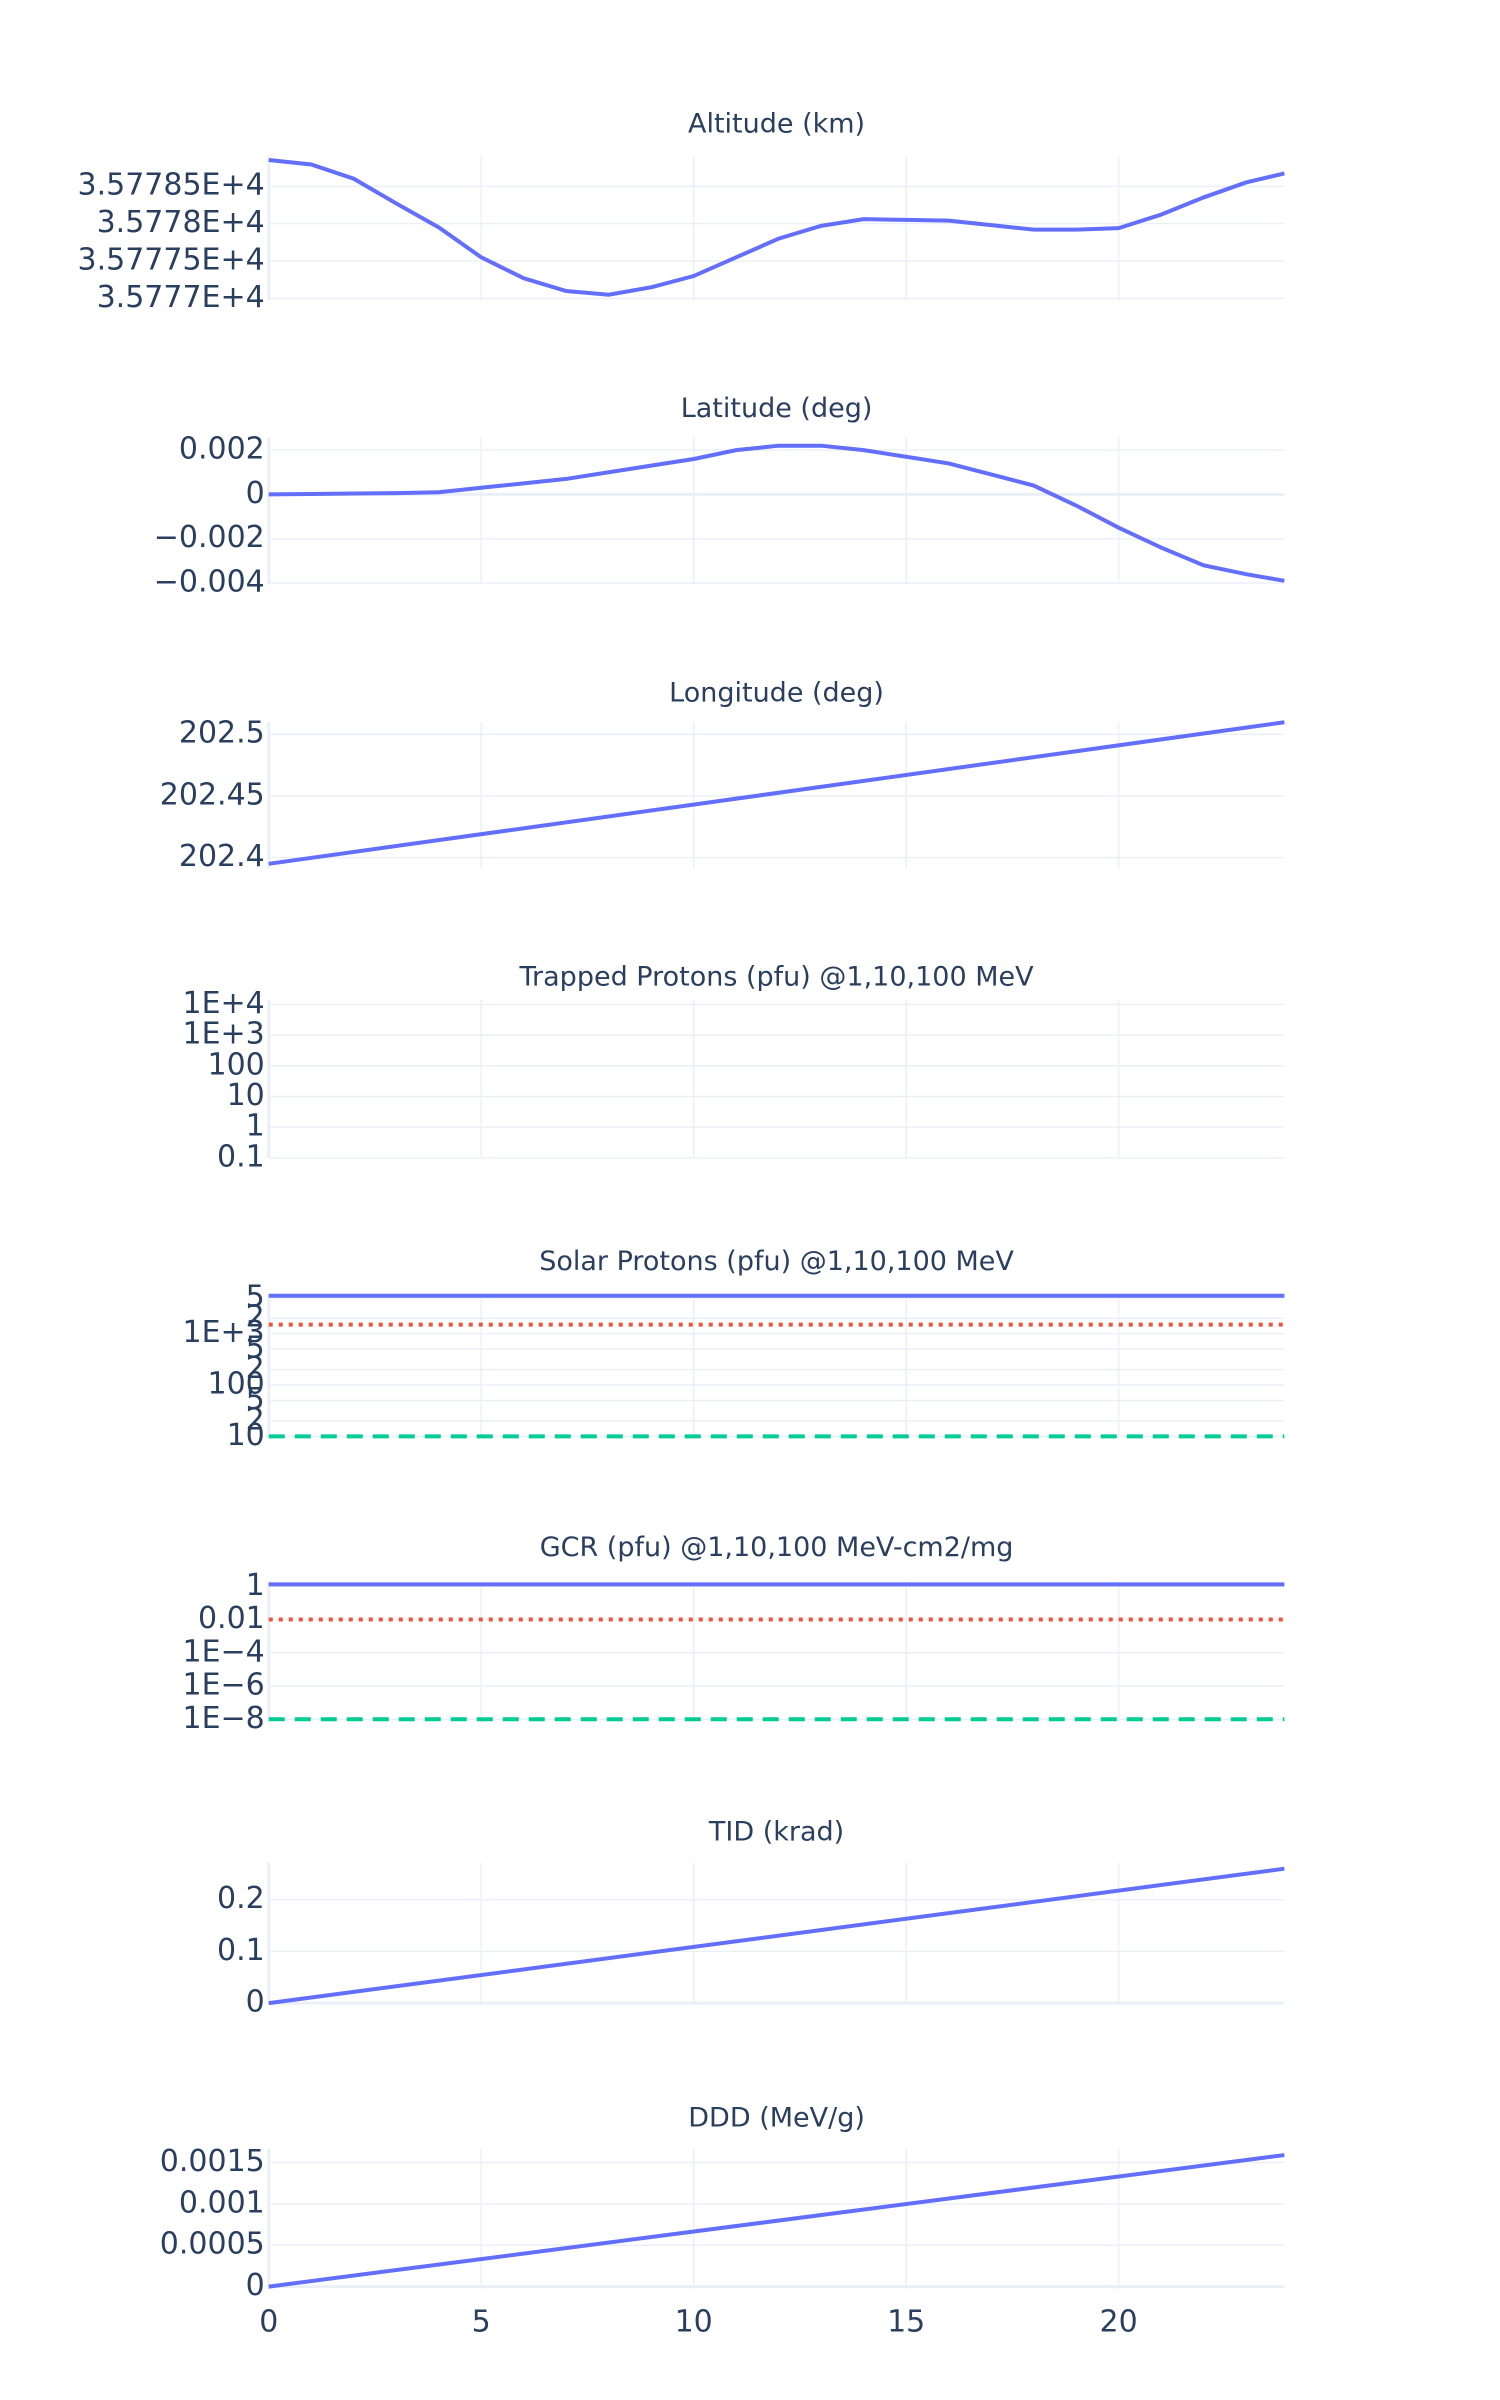 Image resolution: width=1500 pixels, height=2400 pixels. I want to click on x-tick-label: 20, so click(1119, 2322).